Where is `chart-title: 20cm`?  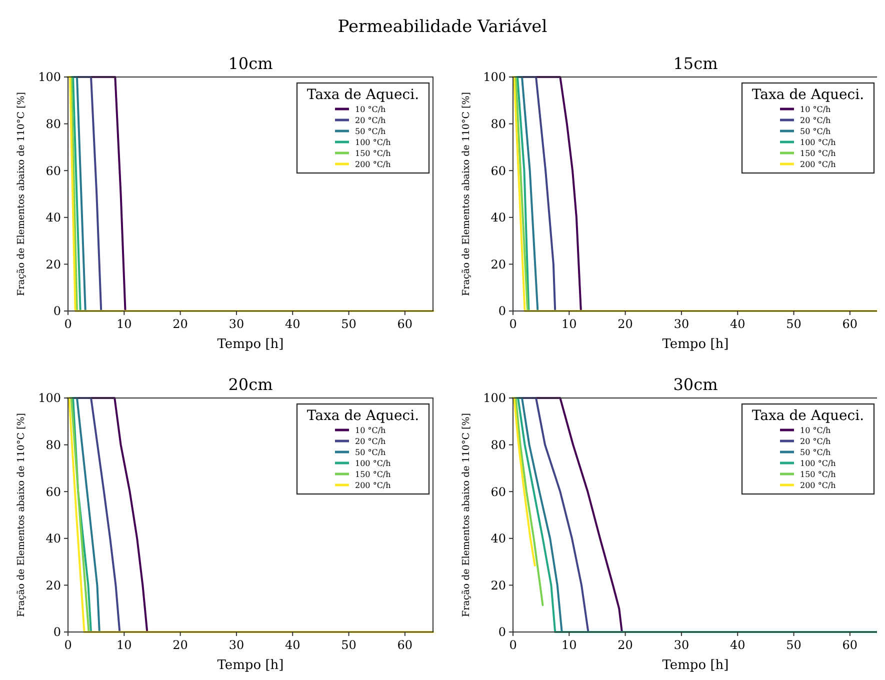
chart-title: 20cm is located at coordinates (250, 384).